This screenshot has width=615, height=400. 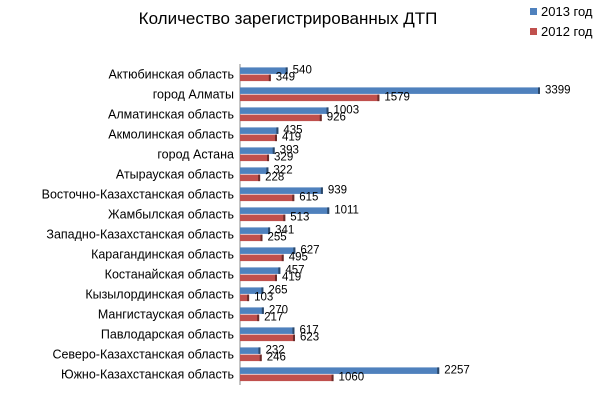 What do you see at coordinates (397, 98) in the screenshot?
I see `data-label: 1579` at bounding box center [397, 98].